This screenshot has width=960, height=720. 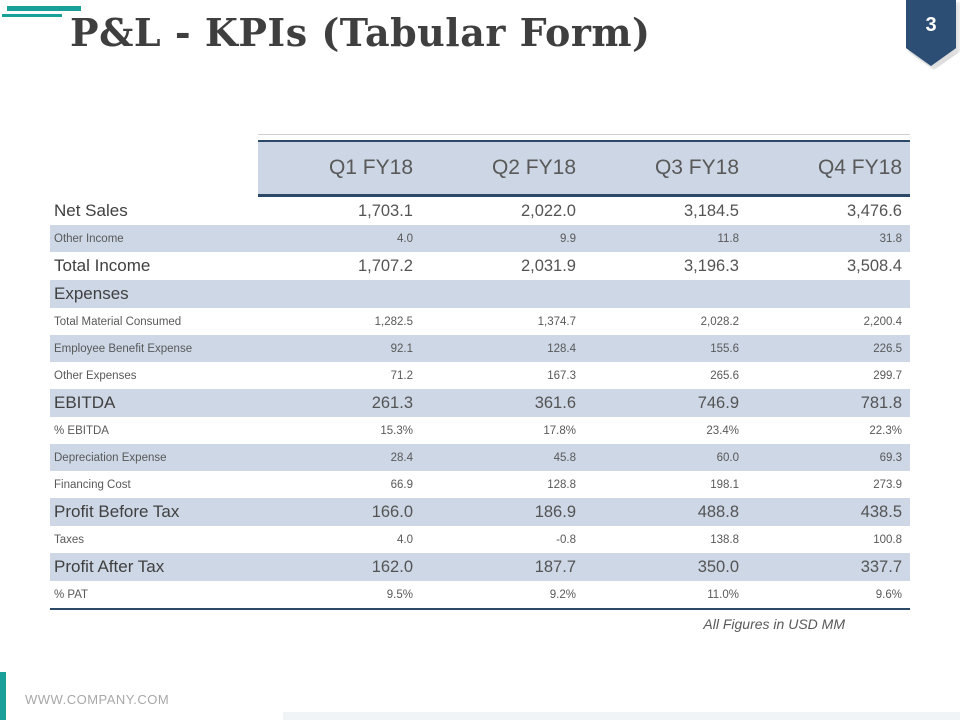 What do you see at coordinates (392, 566) in the screenshot?
I see `cell-value: 162.0` at bounding box center [392, 566].